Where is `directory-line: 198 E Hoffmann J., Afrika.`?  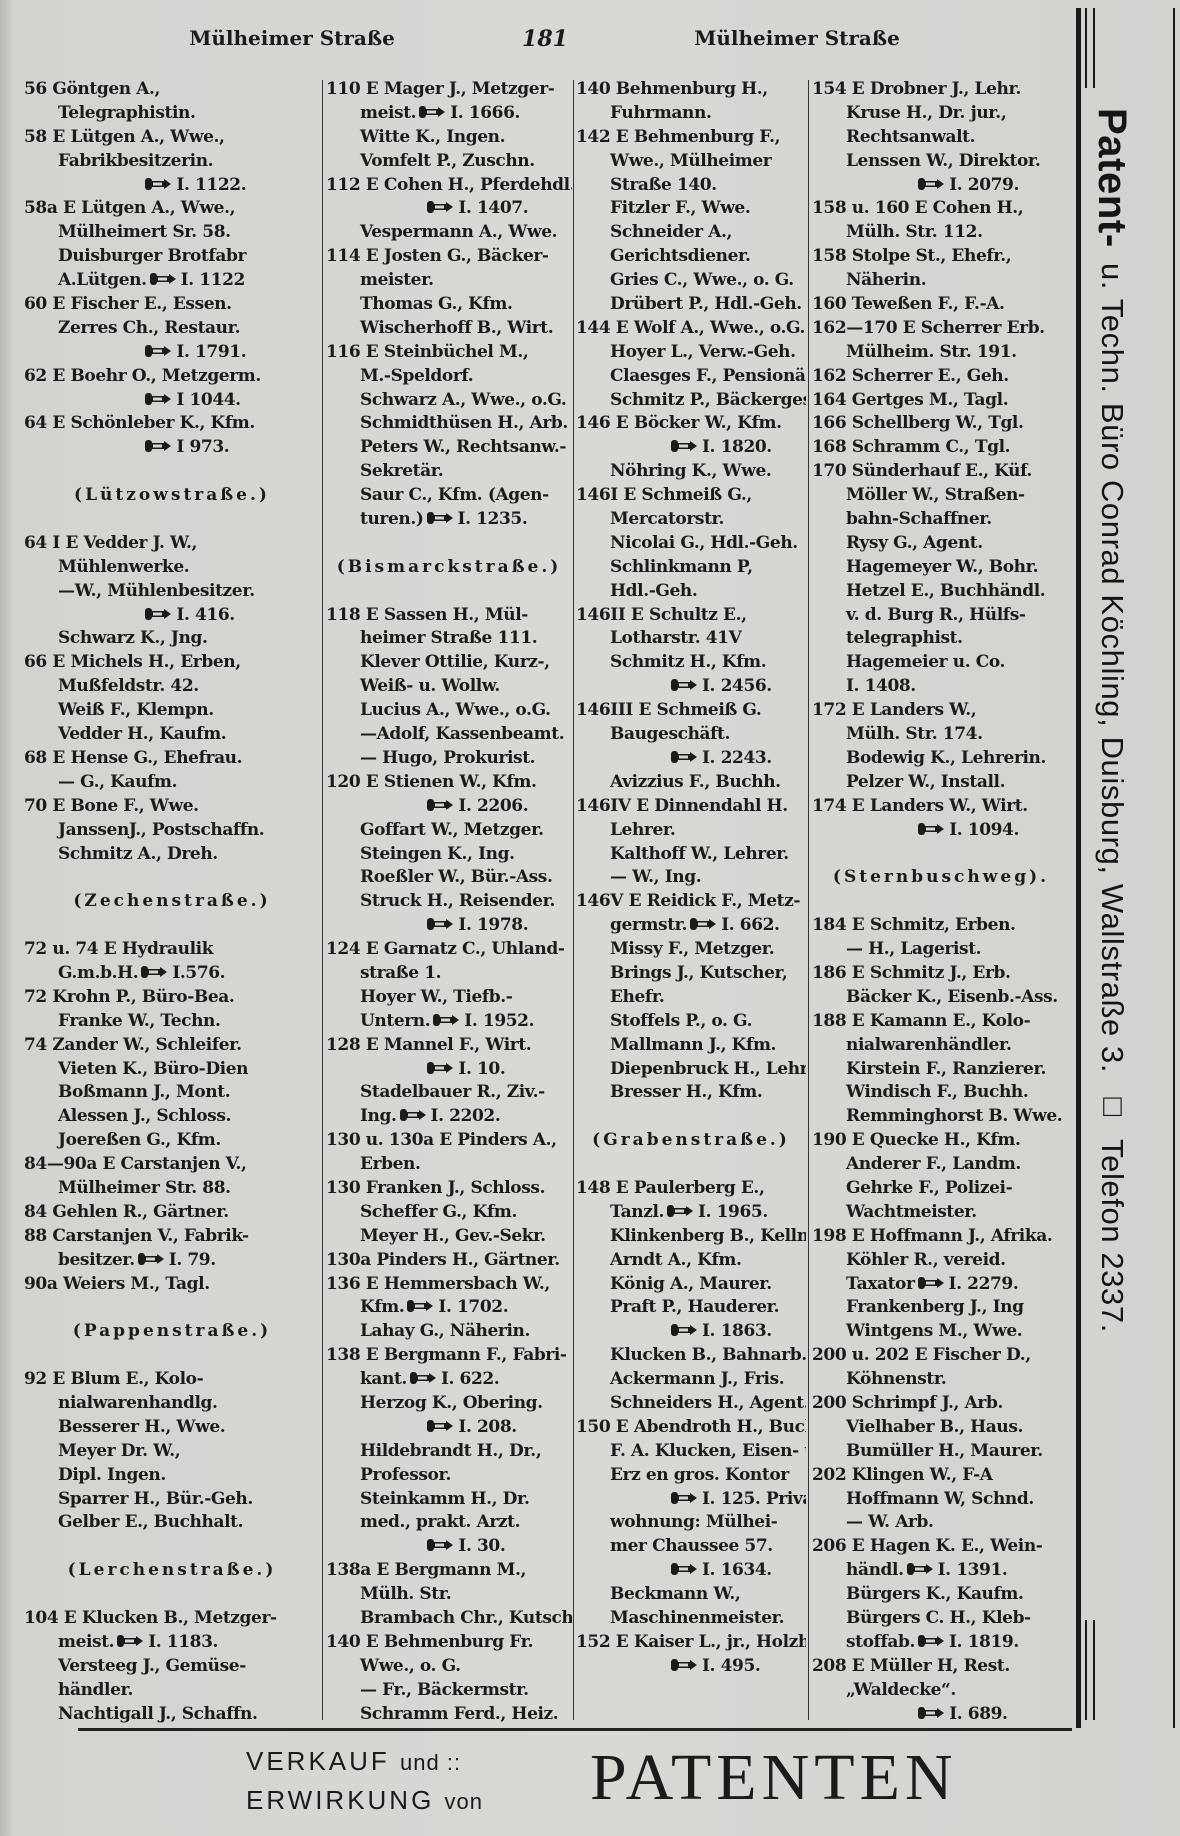
directory-line: 198 E Hoffmann J., Afrika. is located at coordinates (941, 1237).